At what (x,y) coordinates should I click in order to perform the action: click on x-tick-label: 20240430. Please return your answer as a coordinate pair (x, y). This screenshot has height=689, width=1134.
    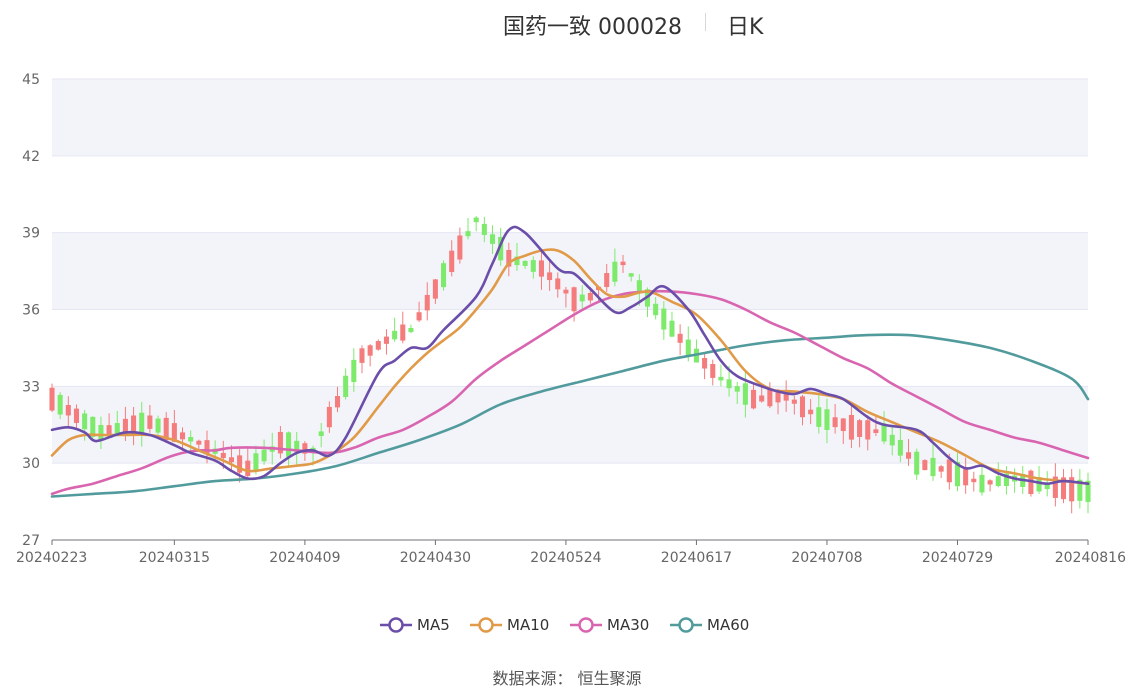
    Looking at the image, I should click on (435, 558).